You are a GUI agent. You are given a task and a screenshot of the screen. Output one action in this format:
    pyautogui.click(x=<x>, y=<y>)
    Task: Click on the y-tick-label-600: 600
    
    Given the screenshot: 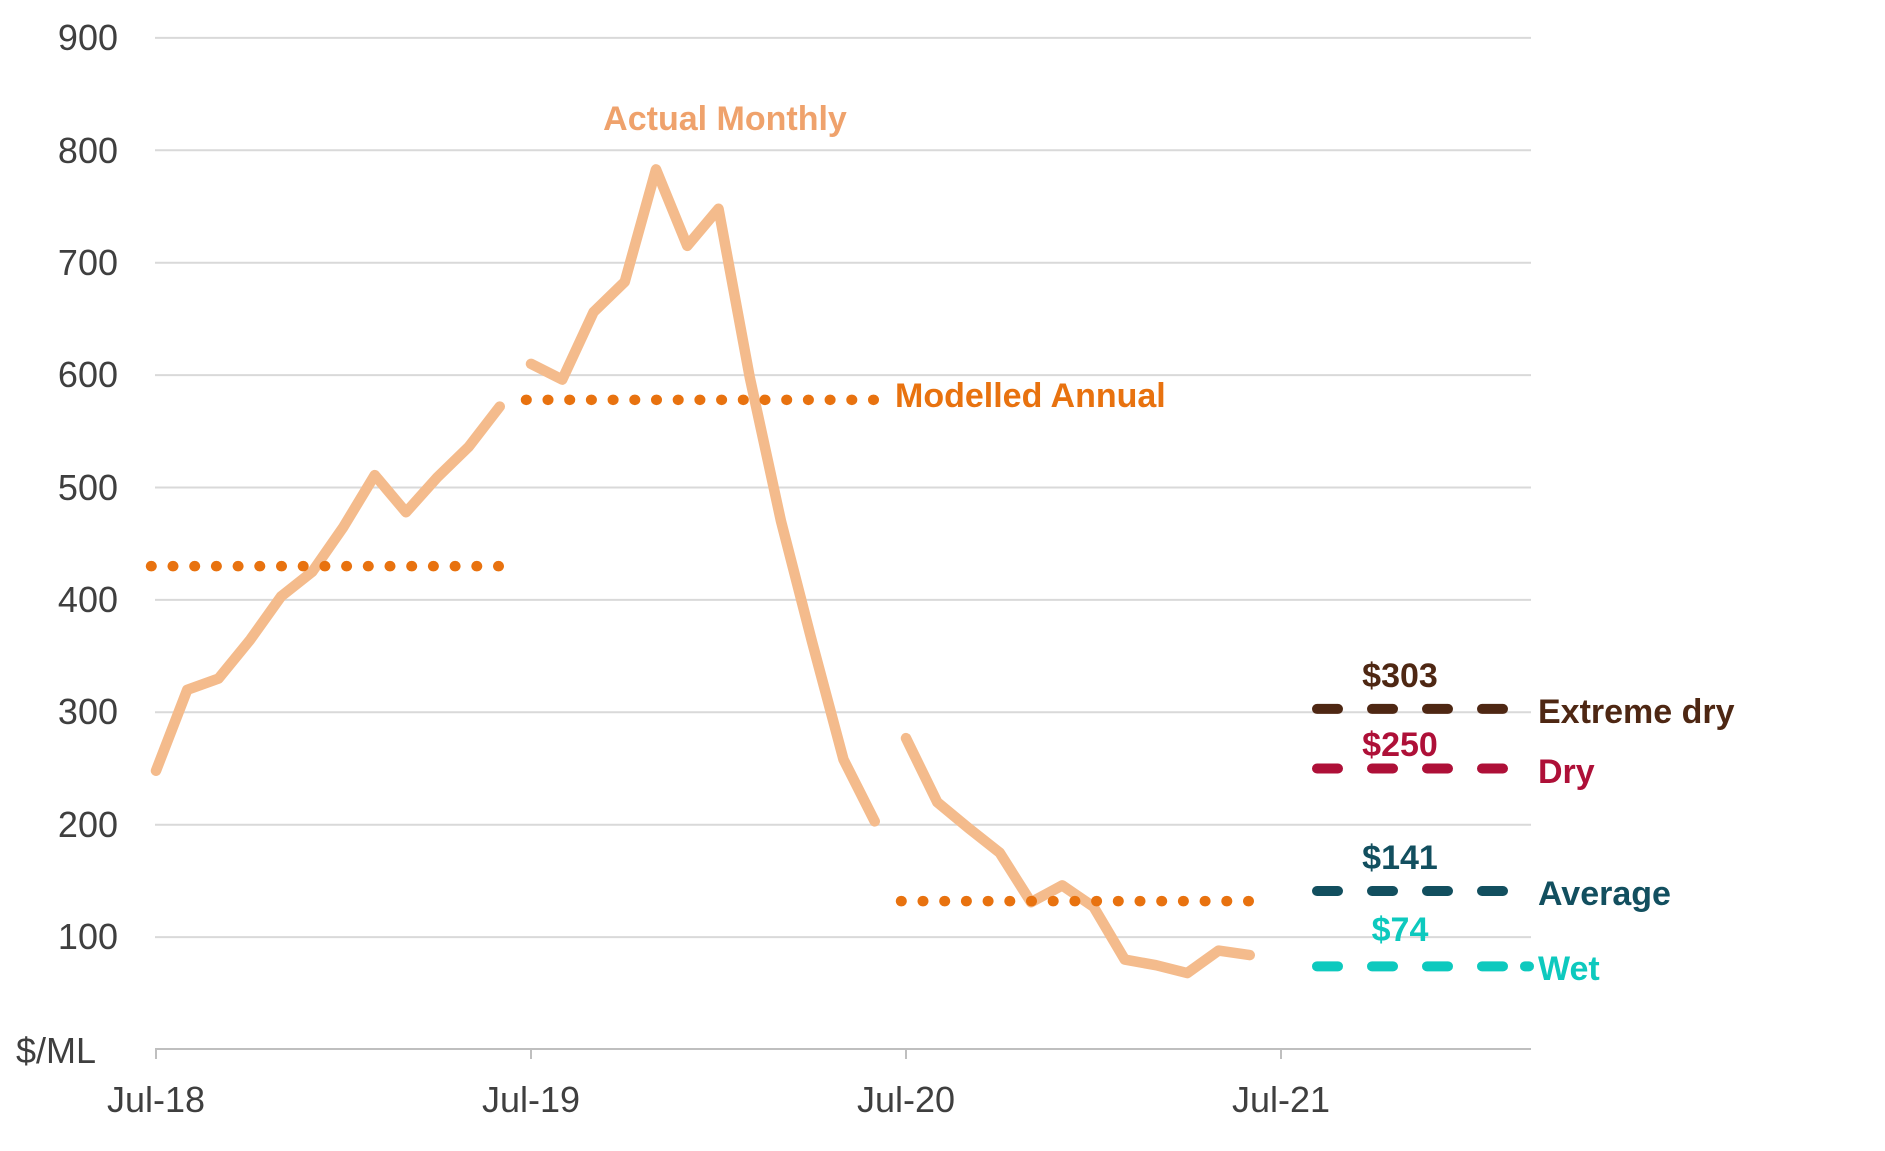 What is the action you would take?
    pyautogui.click(x=87, y=374)
    